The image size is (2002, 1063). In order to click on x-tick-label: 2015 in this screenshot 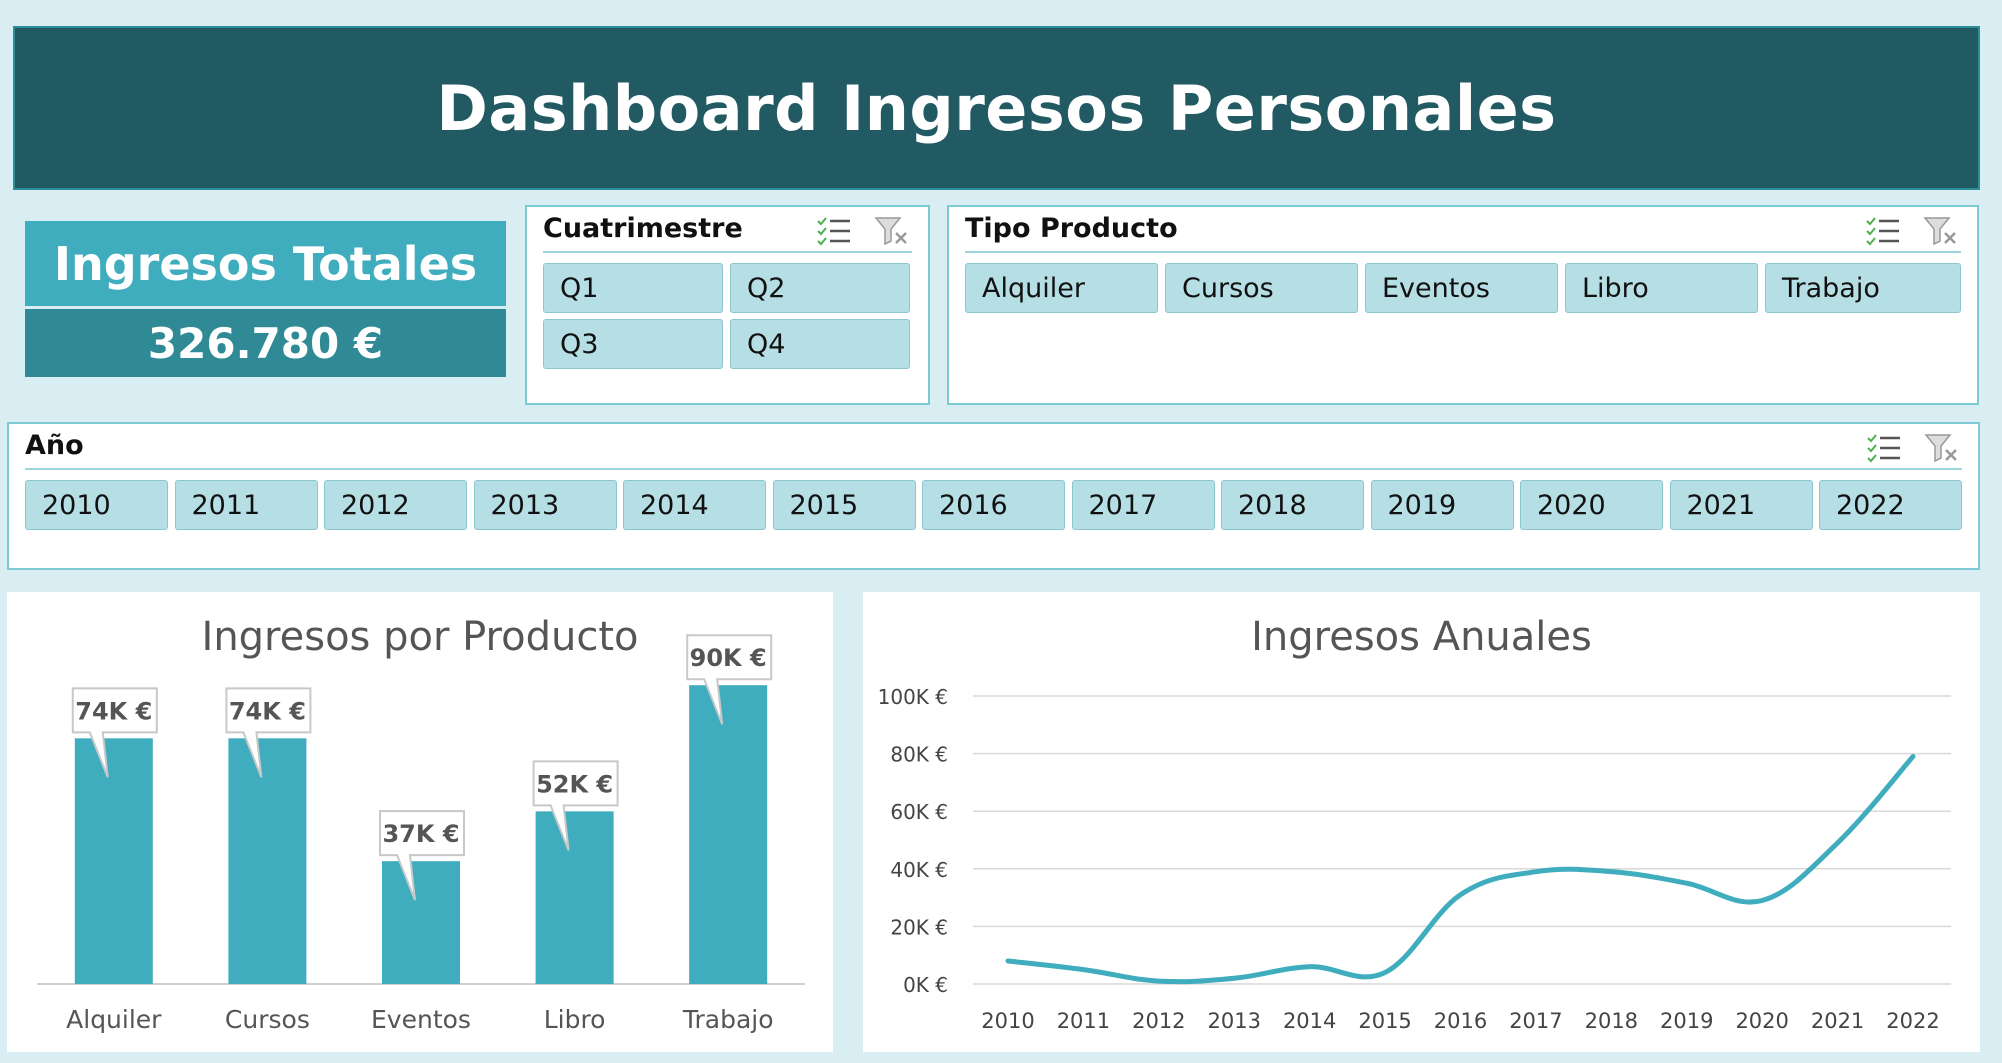, I will do `click(1384, 1021)`.